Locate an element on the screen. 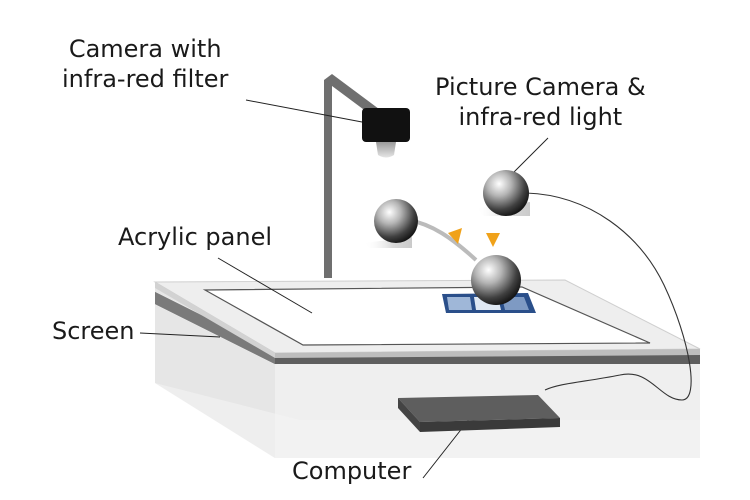 The width and height of the screenshot is (750, 500). display-area is located at coordinates (426, 316).